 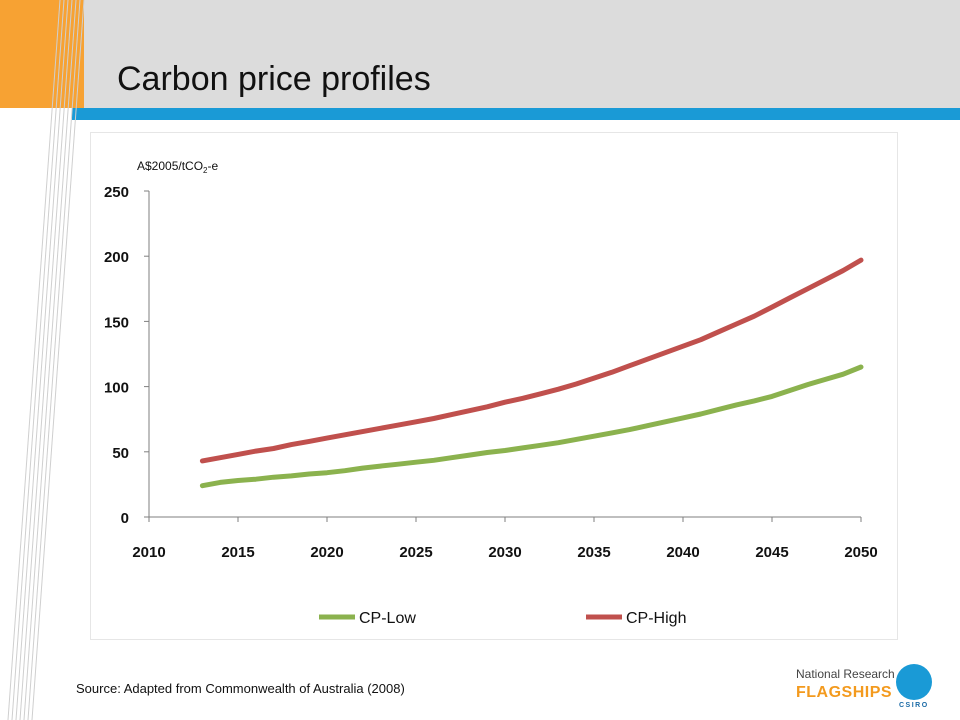 What do you see at coordinates (170, 166) in the screenshot?
I see `y-axis-unit-prefix: A$2005/tCO` at bounding box center [170, 166].